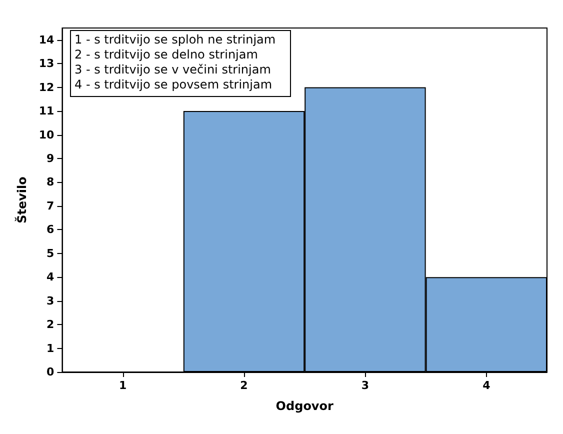 This screenshot has width=563, height=434. What do you see at coordinates (46, 87) in the screenshot?
I see `y-tick-label: 12` at bounding box center [46, 87].